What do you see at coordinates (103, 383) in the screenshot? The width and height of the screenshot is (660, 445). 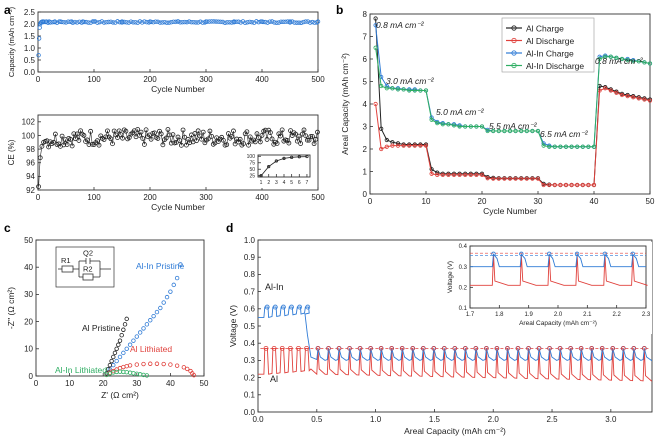 I see `c-xtick-label: 20` at bounding box center [103, 383].